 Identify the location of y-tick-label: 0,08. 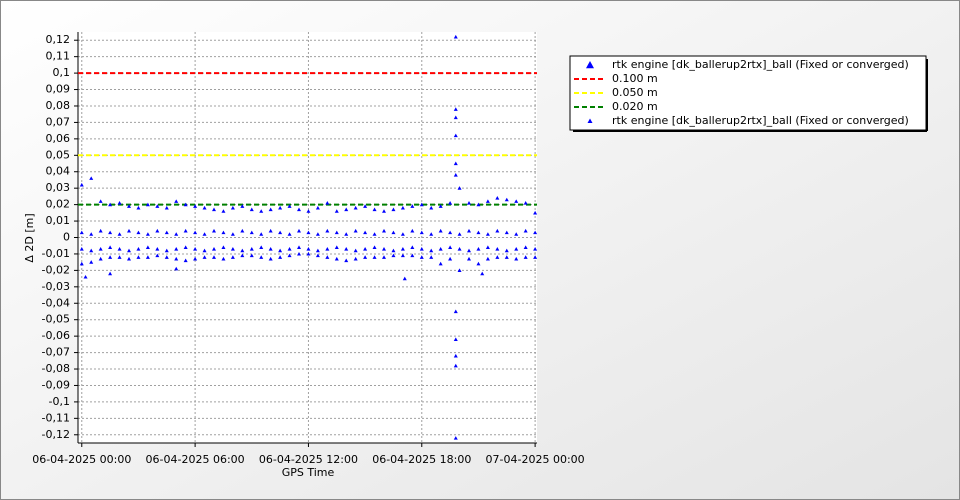
(58, 105).